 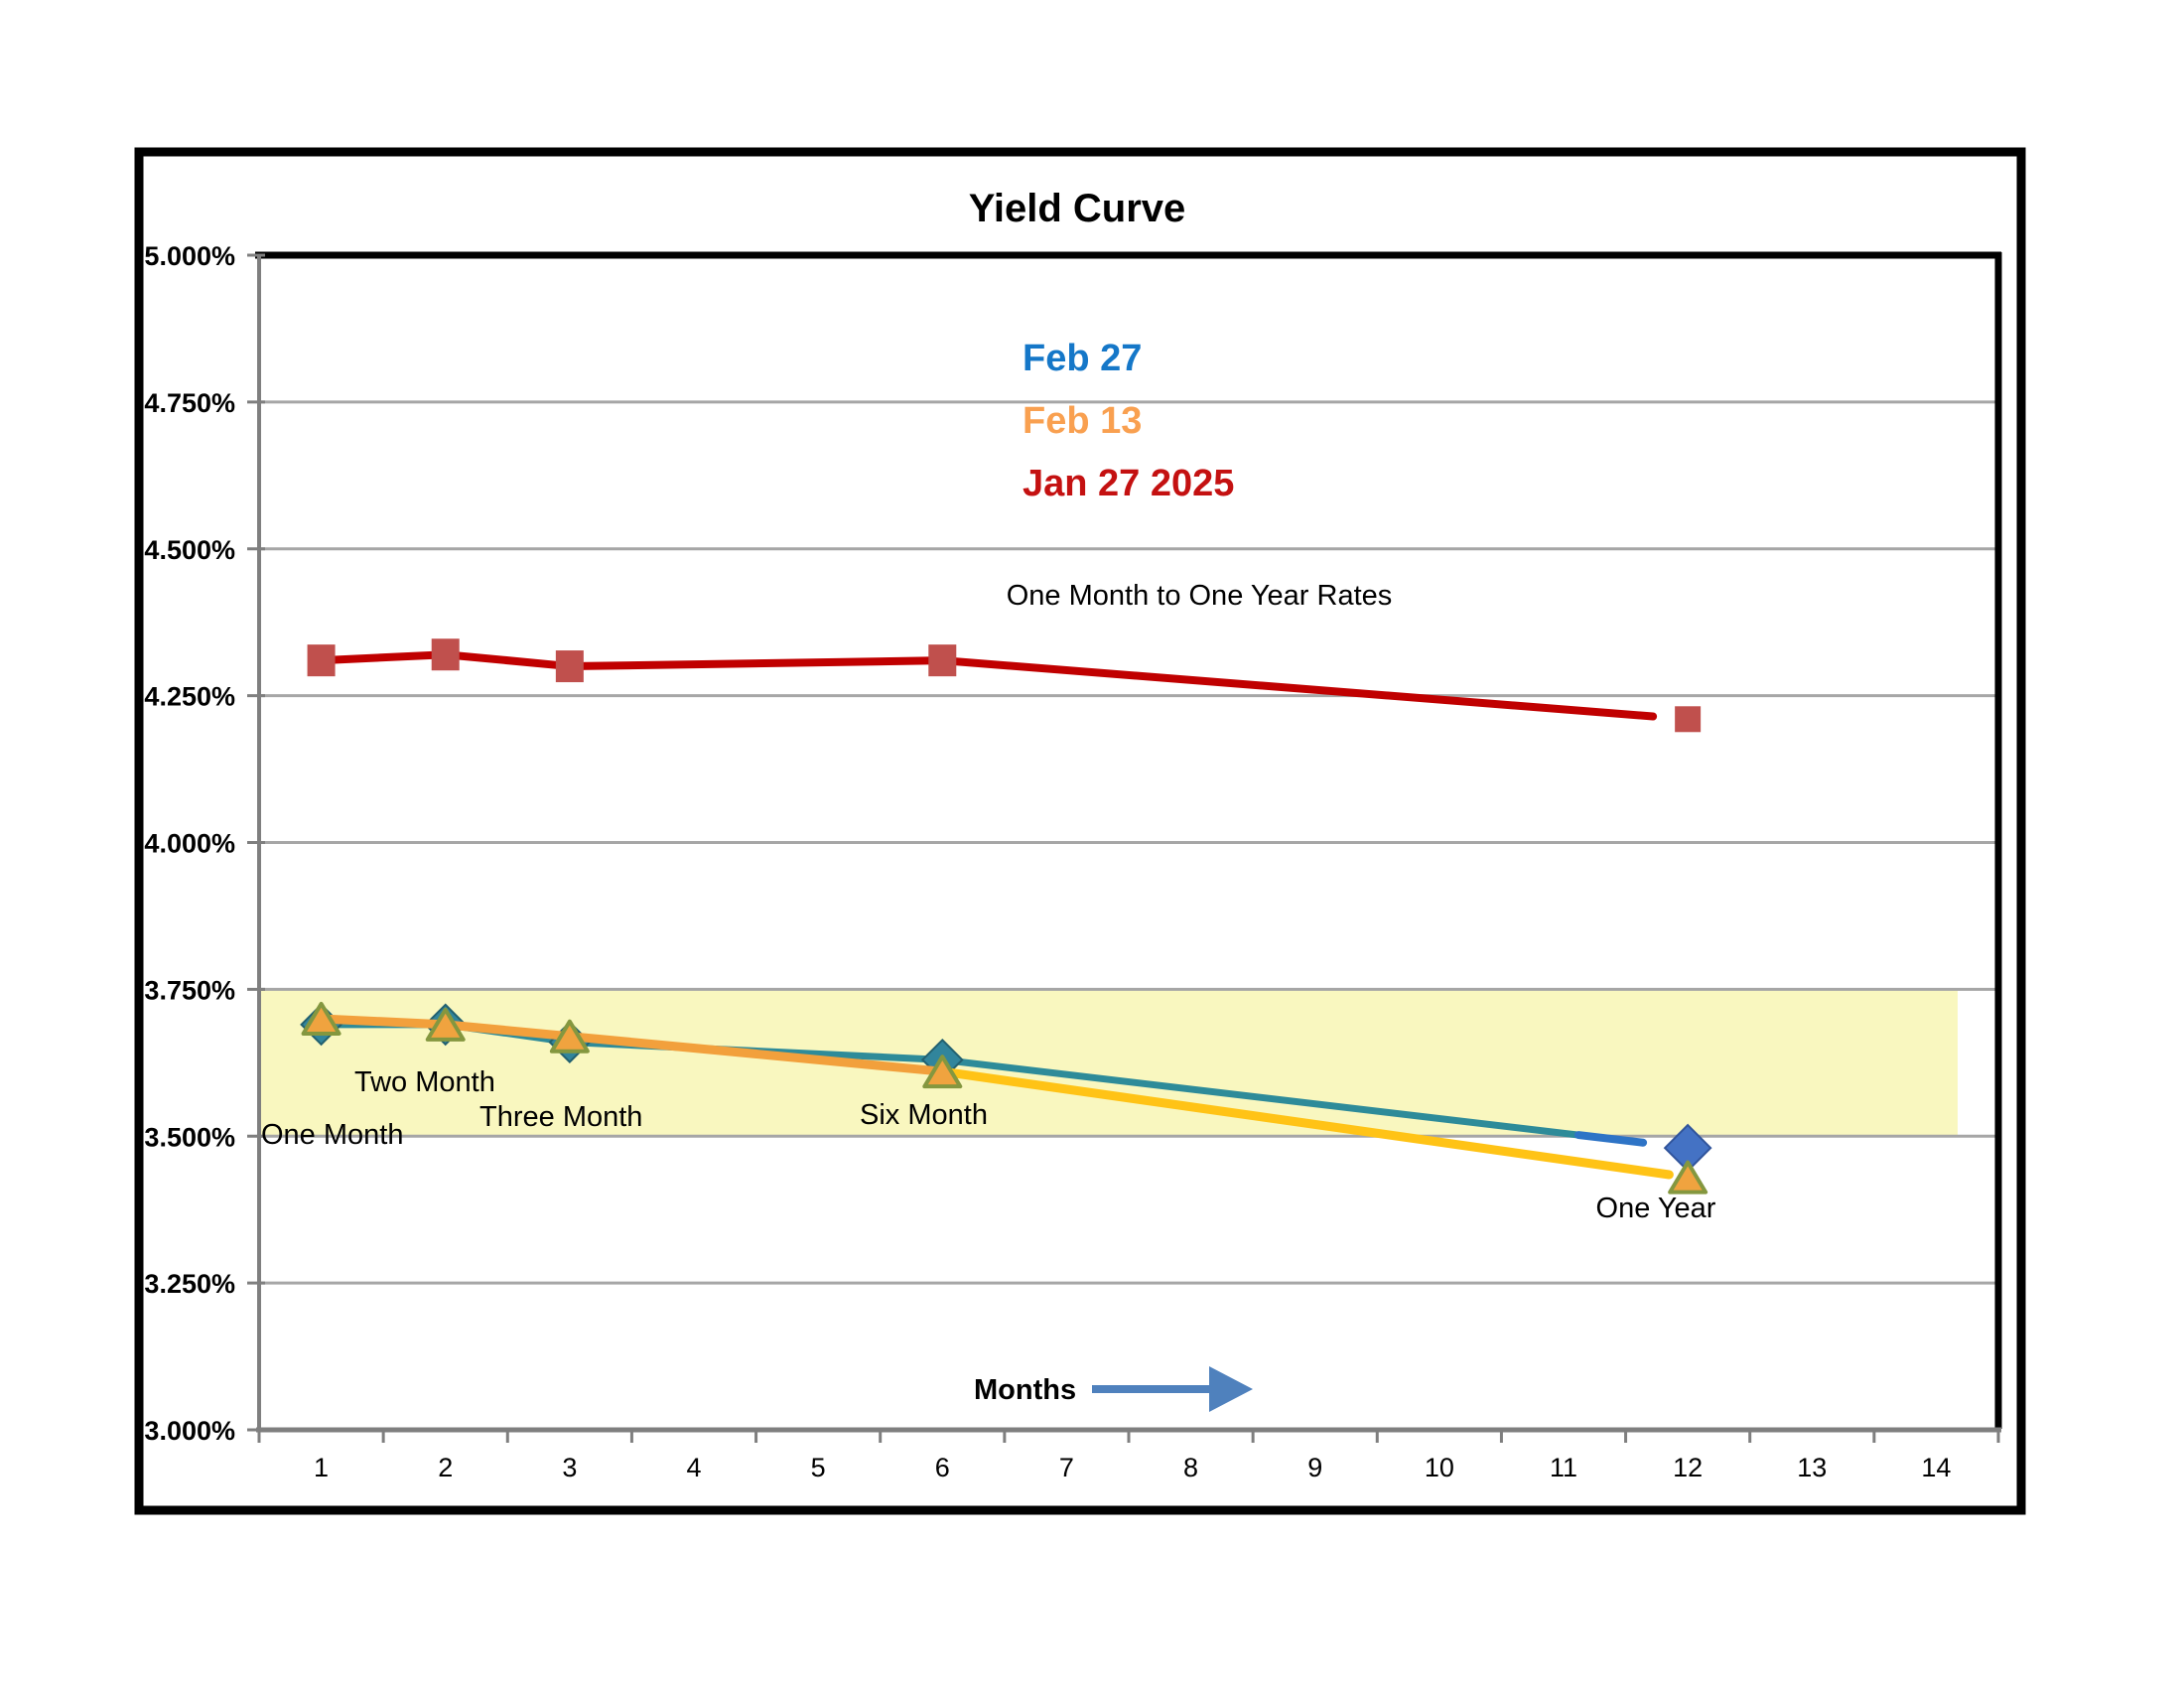 I want to click on y-tick-label: 3.500%, so click(x=189, y=1137).